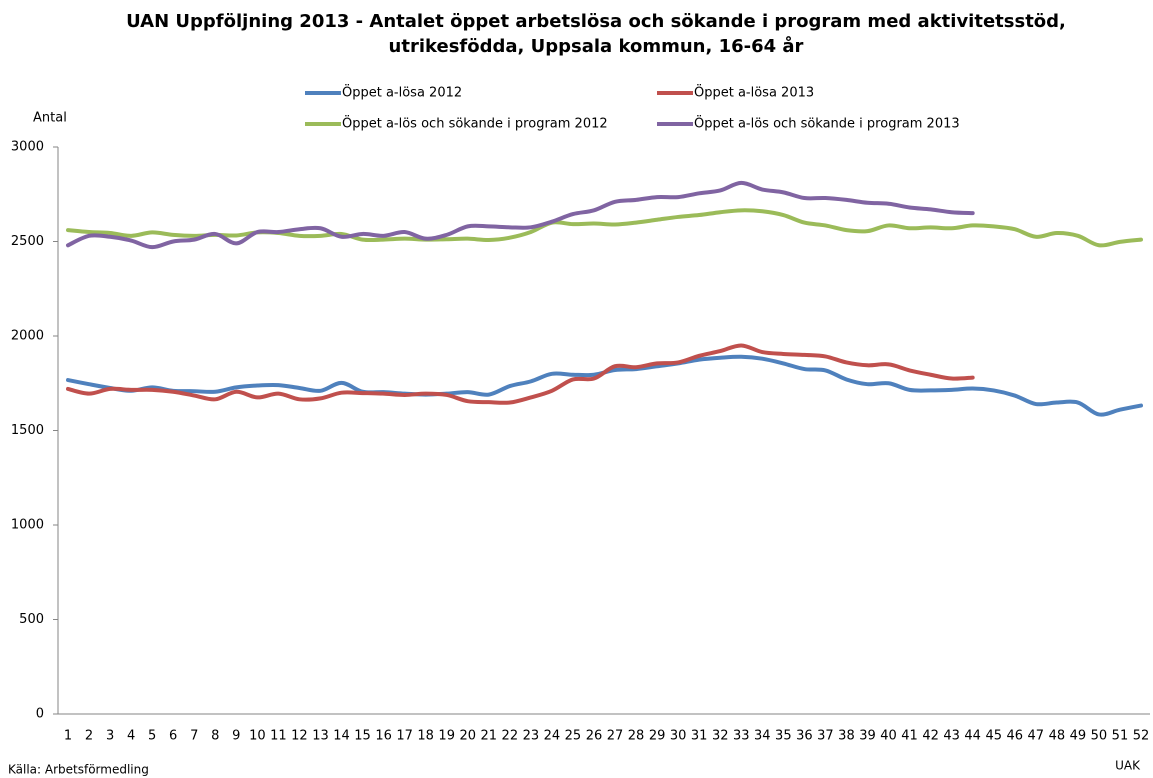 The image size is (1153, 778). I want to click on x-tick-label: 40, so click(888, 736).